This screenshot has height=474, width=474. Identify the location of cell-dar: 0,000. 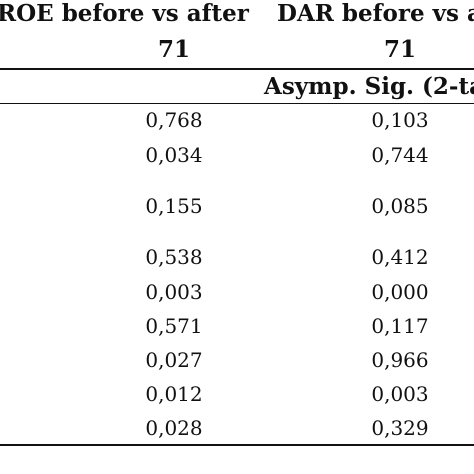
(400, 292).